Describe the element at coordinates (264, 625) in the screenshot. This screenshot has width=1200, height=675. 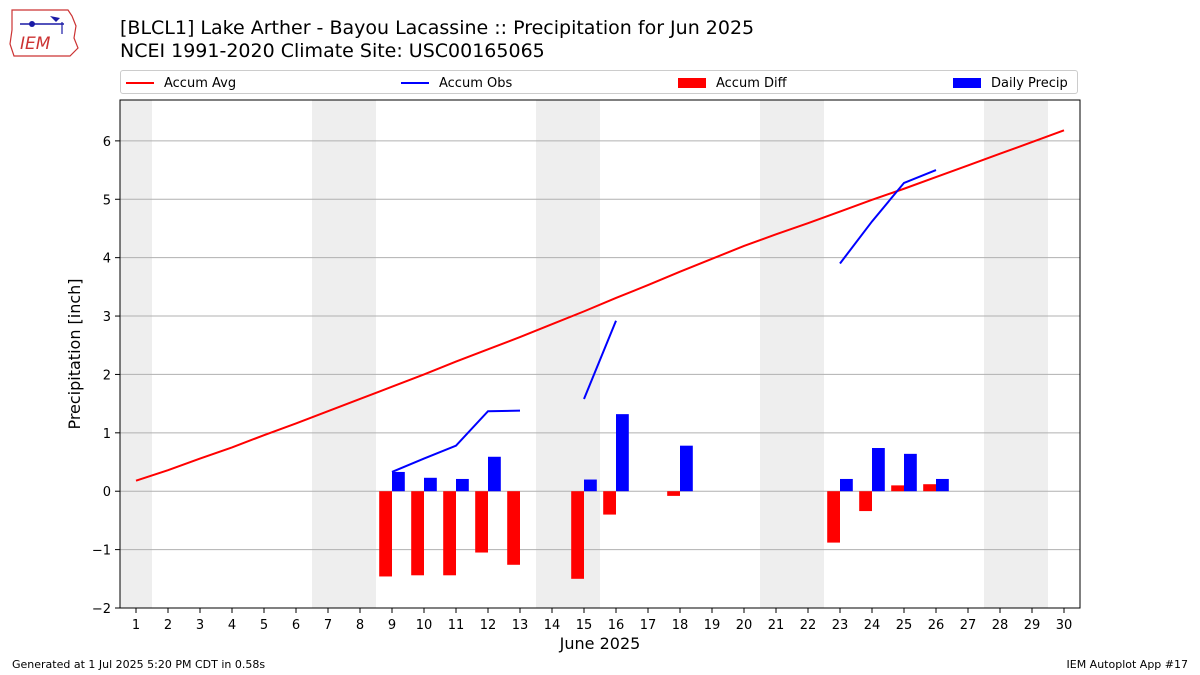
I see `x-tick-label: 5` at that location.